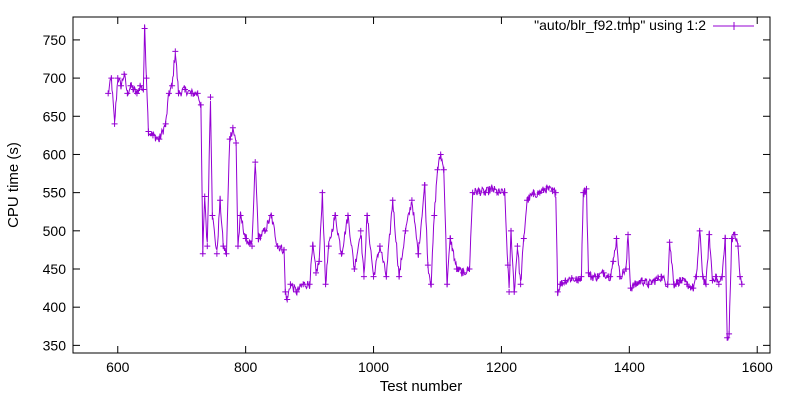 Image resolution: width=800 pixels, height=400 pixels. I want to click on x-tick-label: 1000, so click(373, 367).